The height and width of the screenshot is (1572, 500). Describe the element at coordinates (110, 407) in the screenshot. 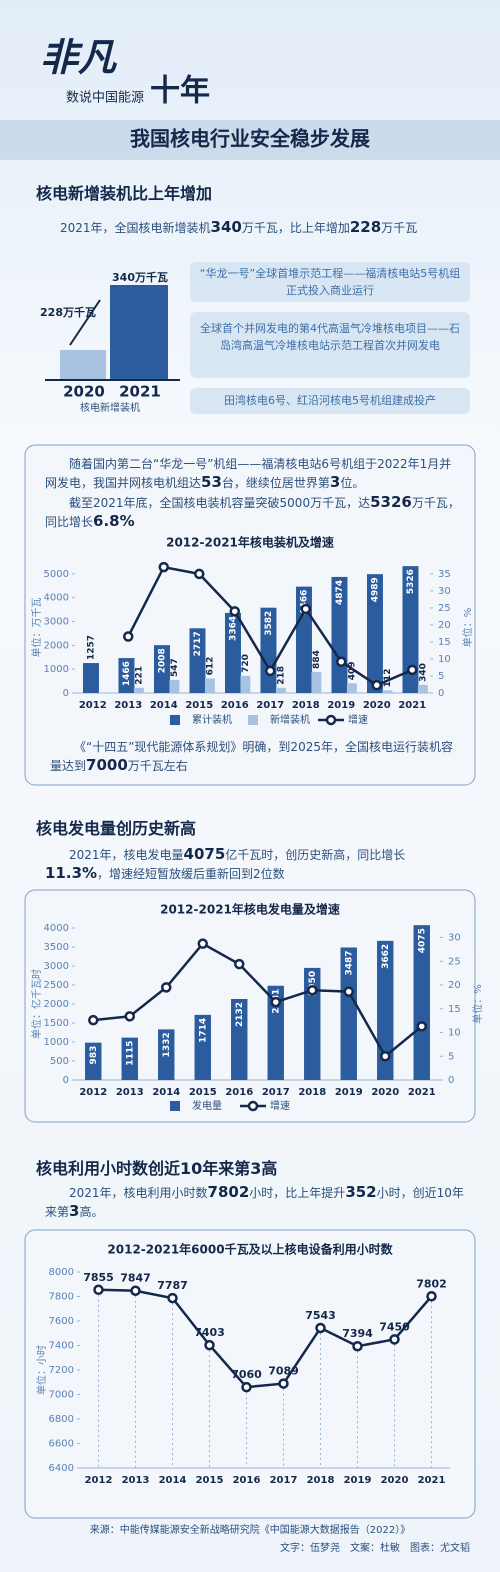

I see `mini-caption: 核电新增装机` at that location.